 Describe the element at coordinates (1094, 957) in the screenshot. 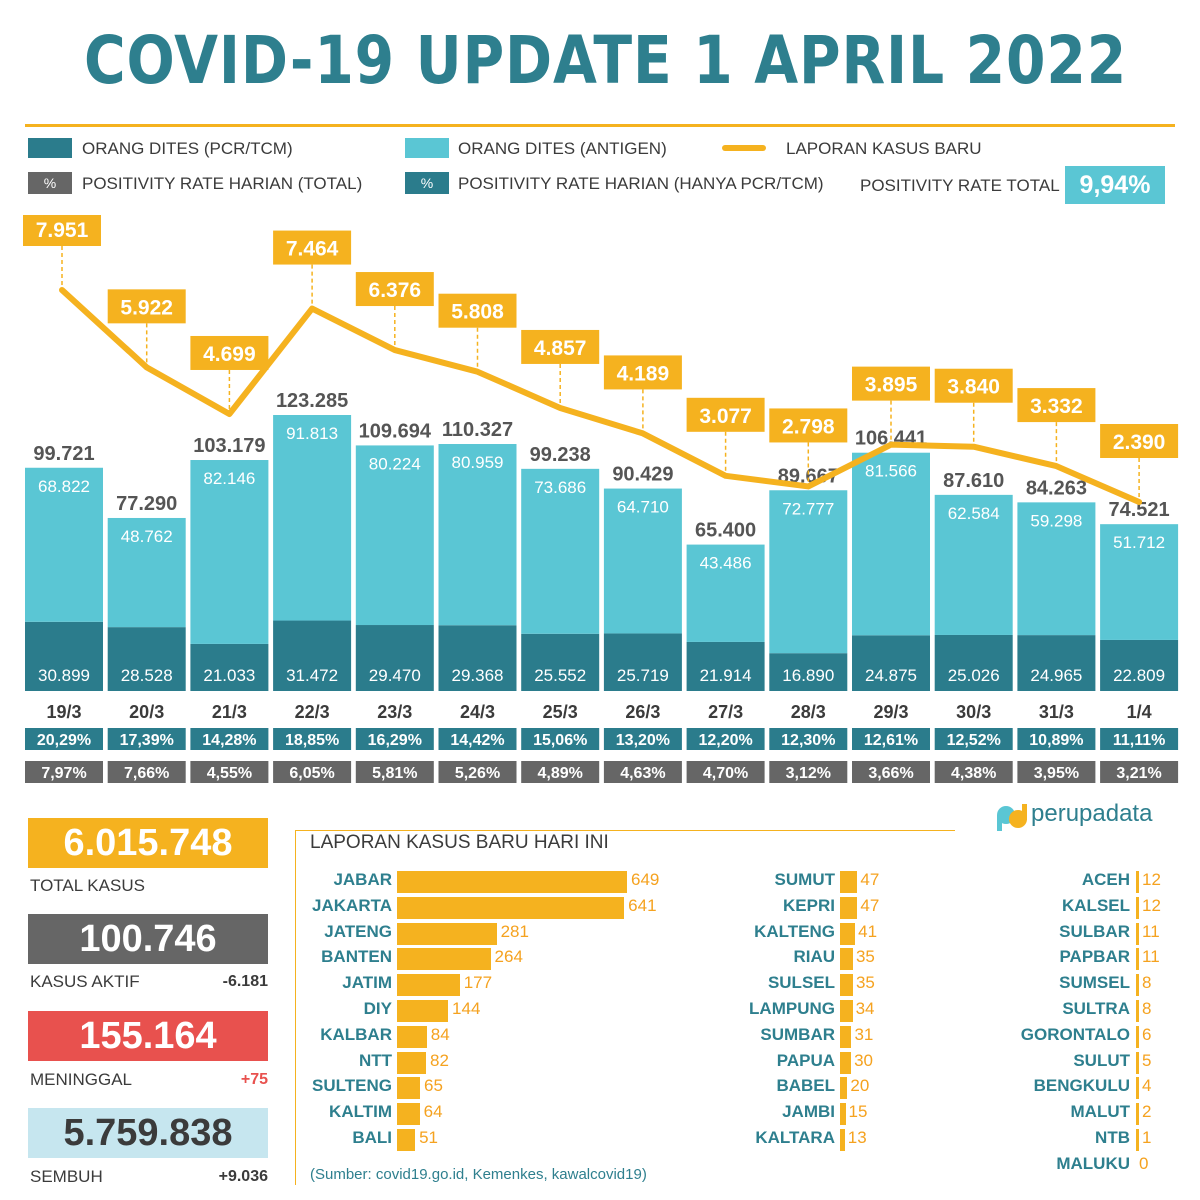

I see `province-name: PAPBAR` at that location.